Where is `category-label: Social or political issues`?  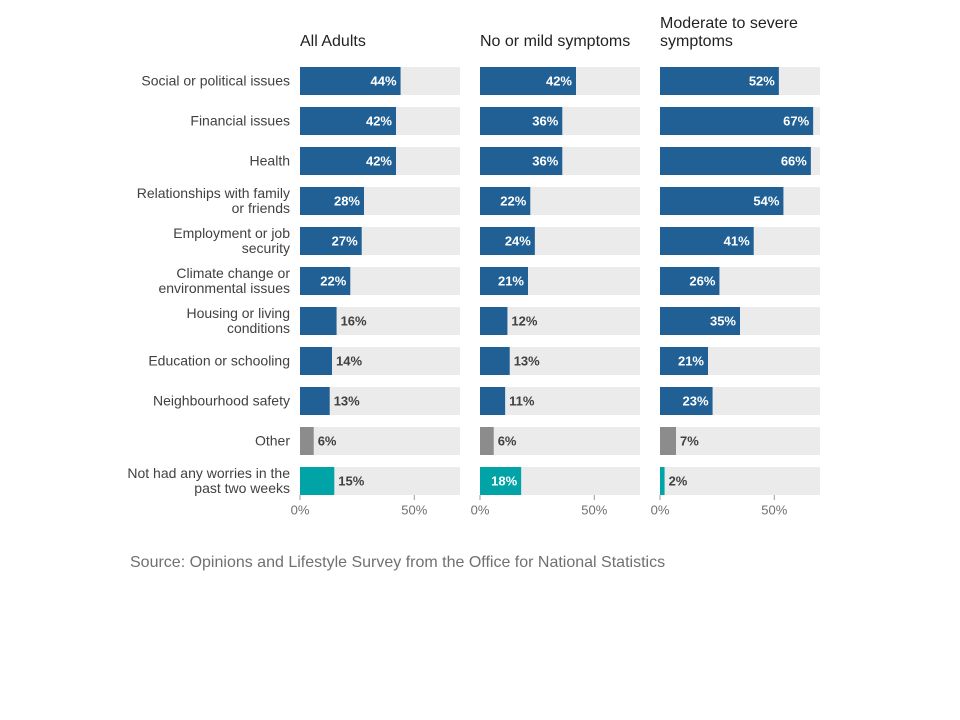
category-label: Social or political issues is located at coordinates (215, 80).